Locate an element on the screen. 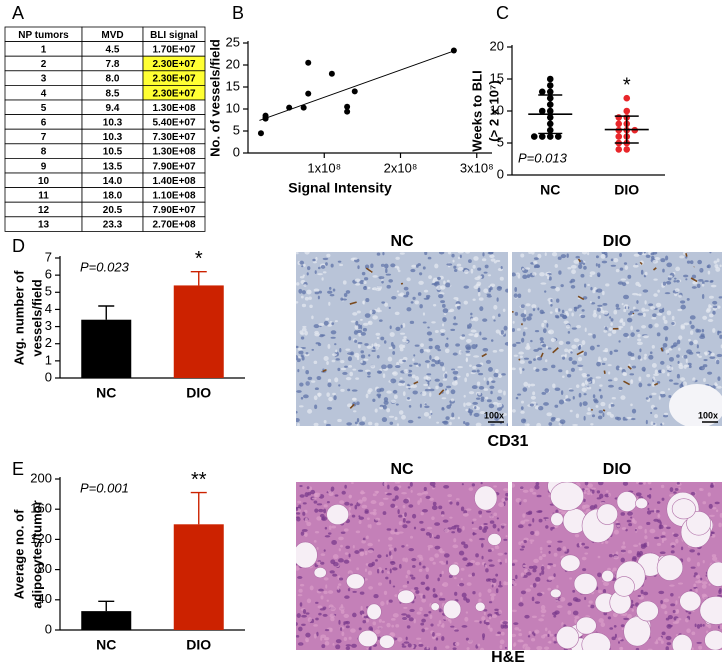 The image size is (725, 672). y-tick-label: 4 is located at coordinates (48, 308).